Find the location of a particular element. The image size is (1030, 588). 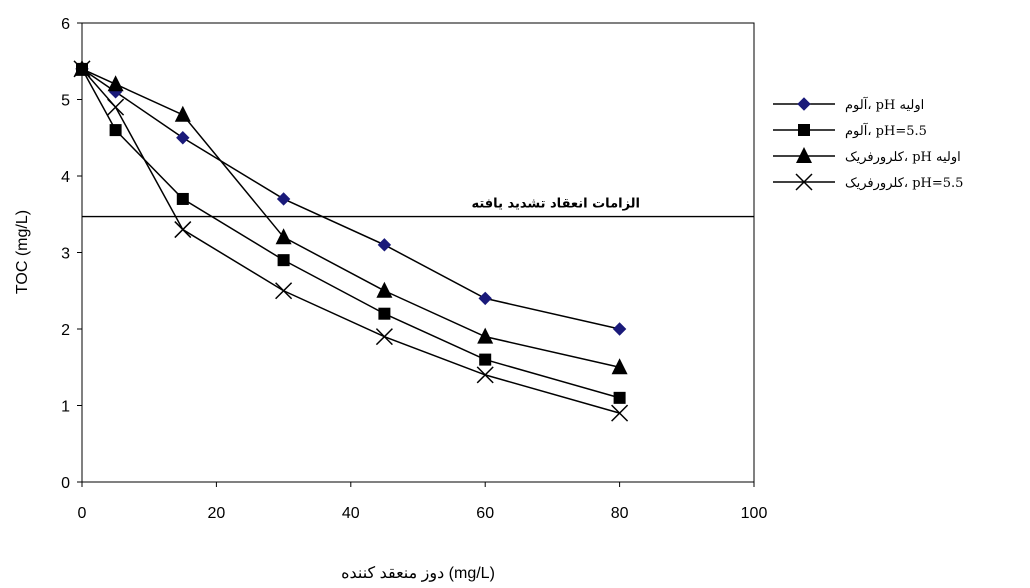

legend-item: کلرورفریک، pH=5.5 is located at coordinates (868, 182).